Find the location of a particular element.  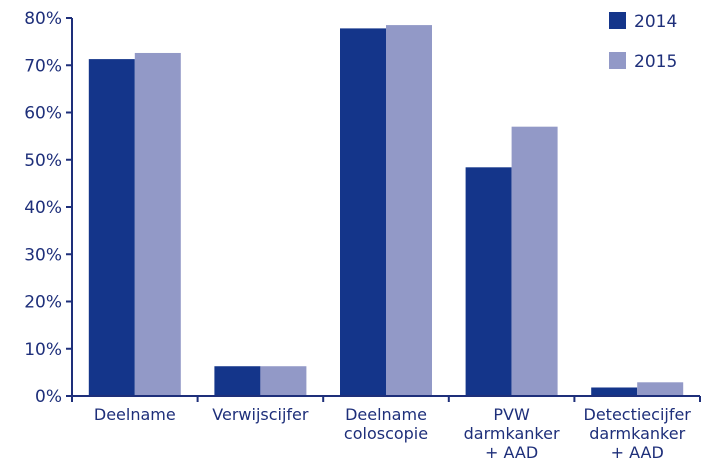

y-tick-label: 10% is located at coordinates (43, 350).